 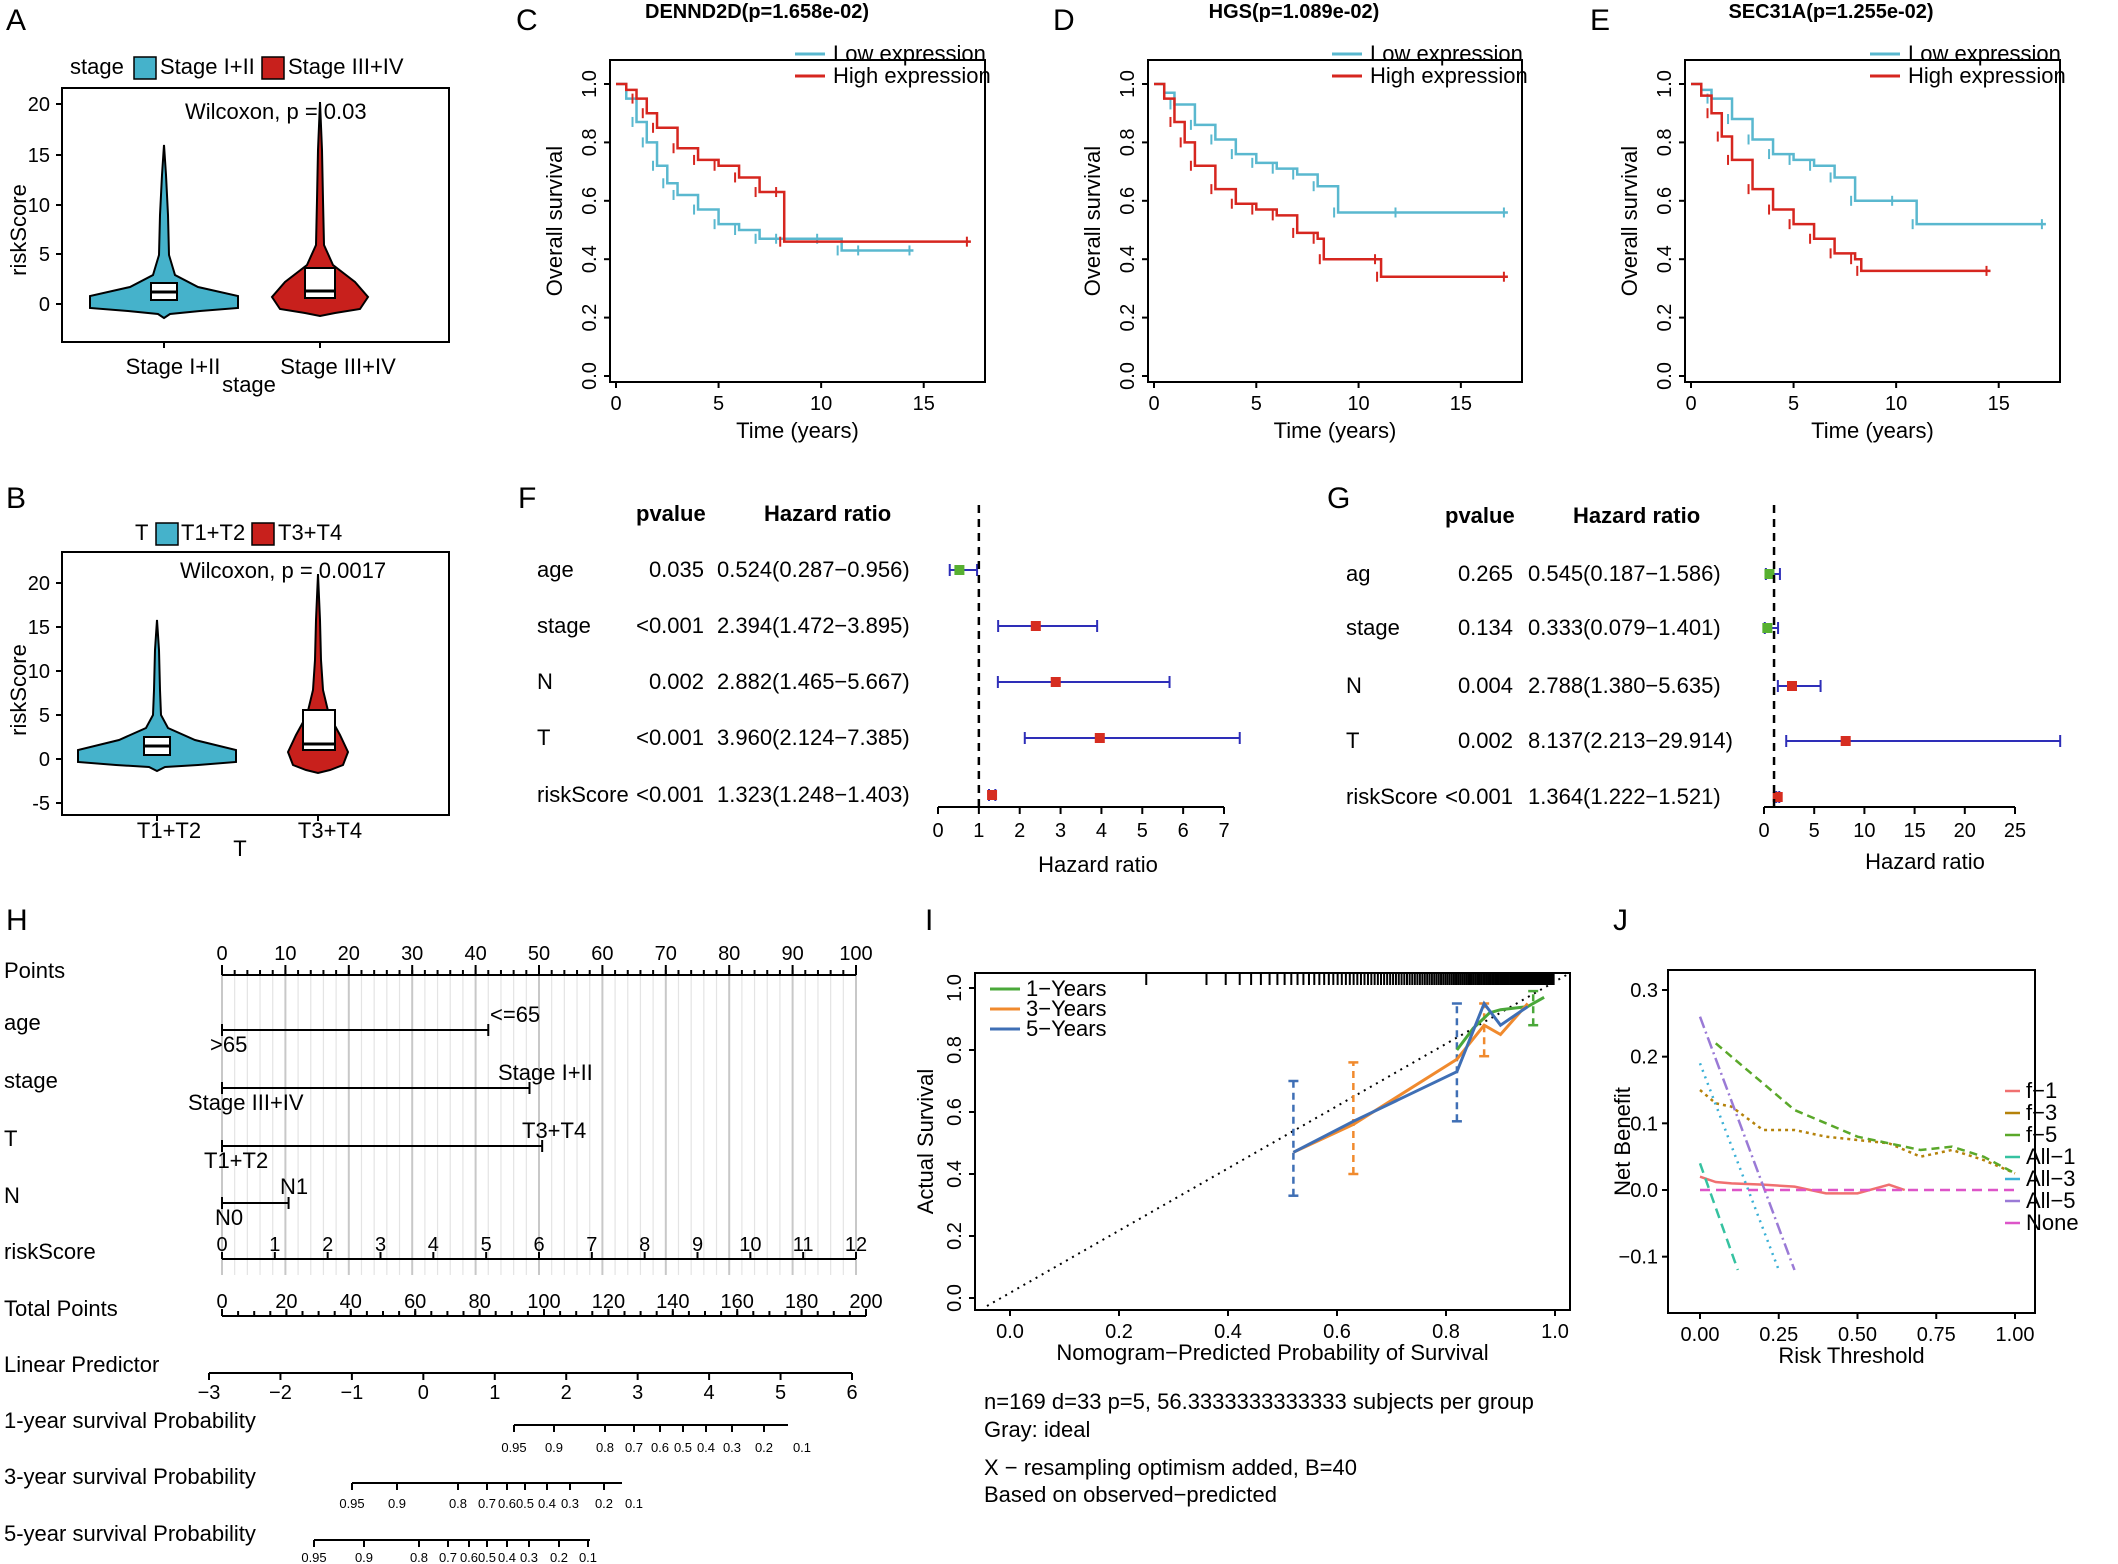 What do you see at coordinates (1128, 259) in the screenshot?
I see `km-ytick-label: 0.4` at bounding box center [1128, 259].